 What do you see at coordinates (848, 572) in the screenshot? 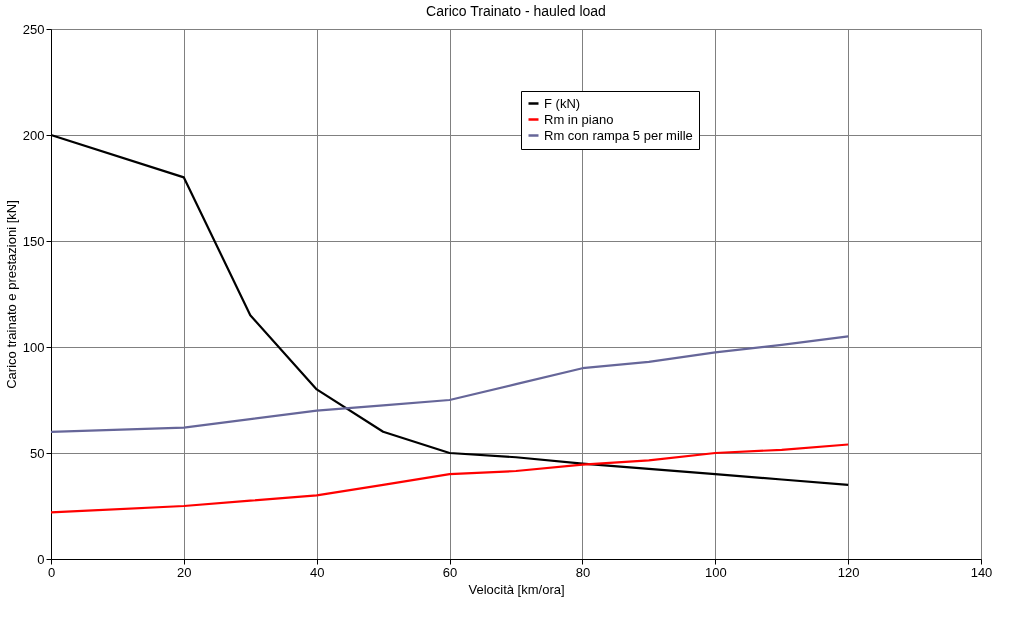
I see `x-tick-label: 120` at bounding box center [848, 572].